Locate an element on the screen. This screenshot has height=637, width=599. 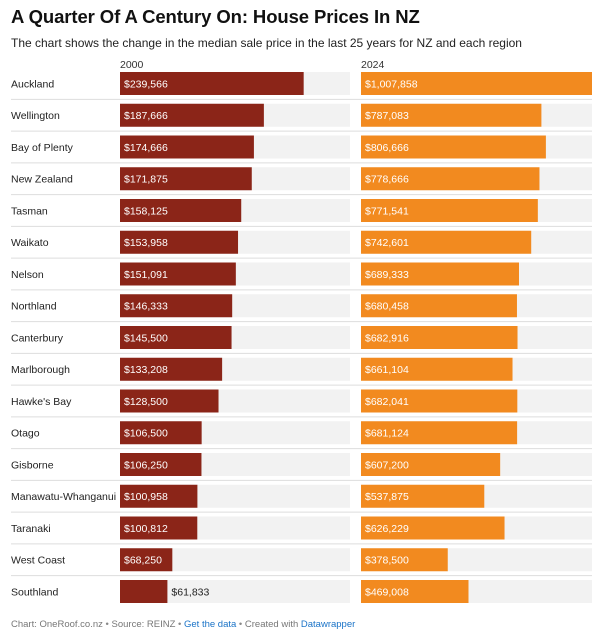
row-label-taranaki: Taranaki is located at coordinates (31, 529).